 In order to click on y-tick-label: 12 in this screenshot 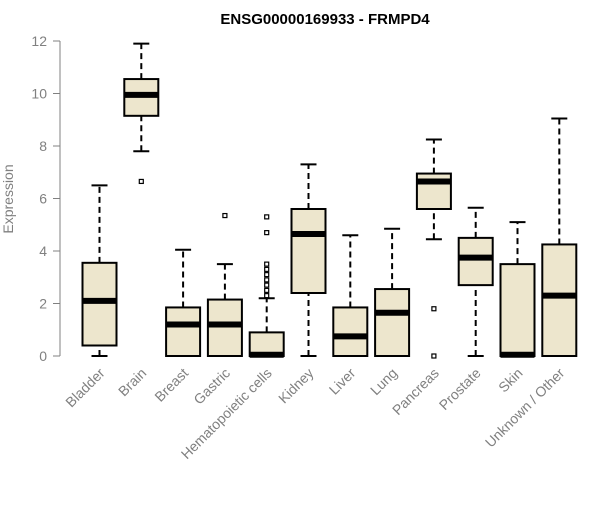, I will do `click(39, 41)`.